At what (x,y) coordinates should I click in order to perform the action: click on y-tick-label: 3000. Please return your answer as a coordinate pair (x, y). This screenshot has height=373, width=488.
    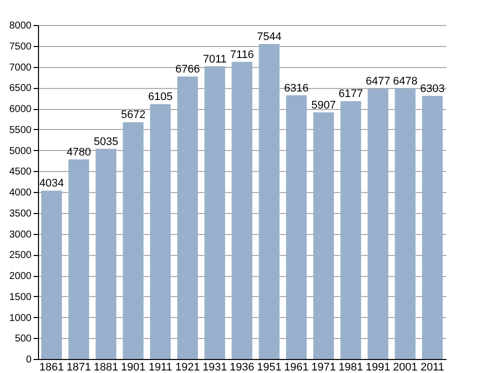
    Looking at the image, I should click on (20, 234).